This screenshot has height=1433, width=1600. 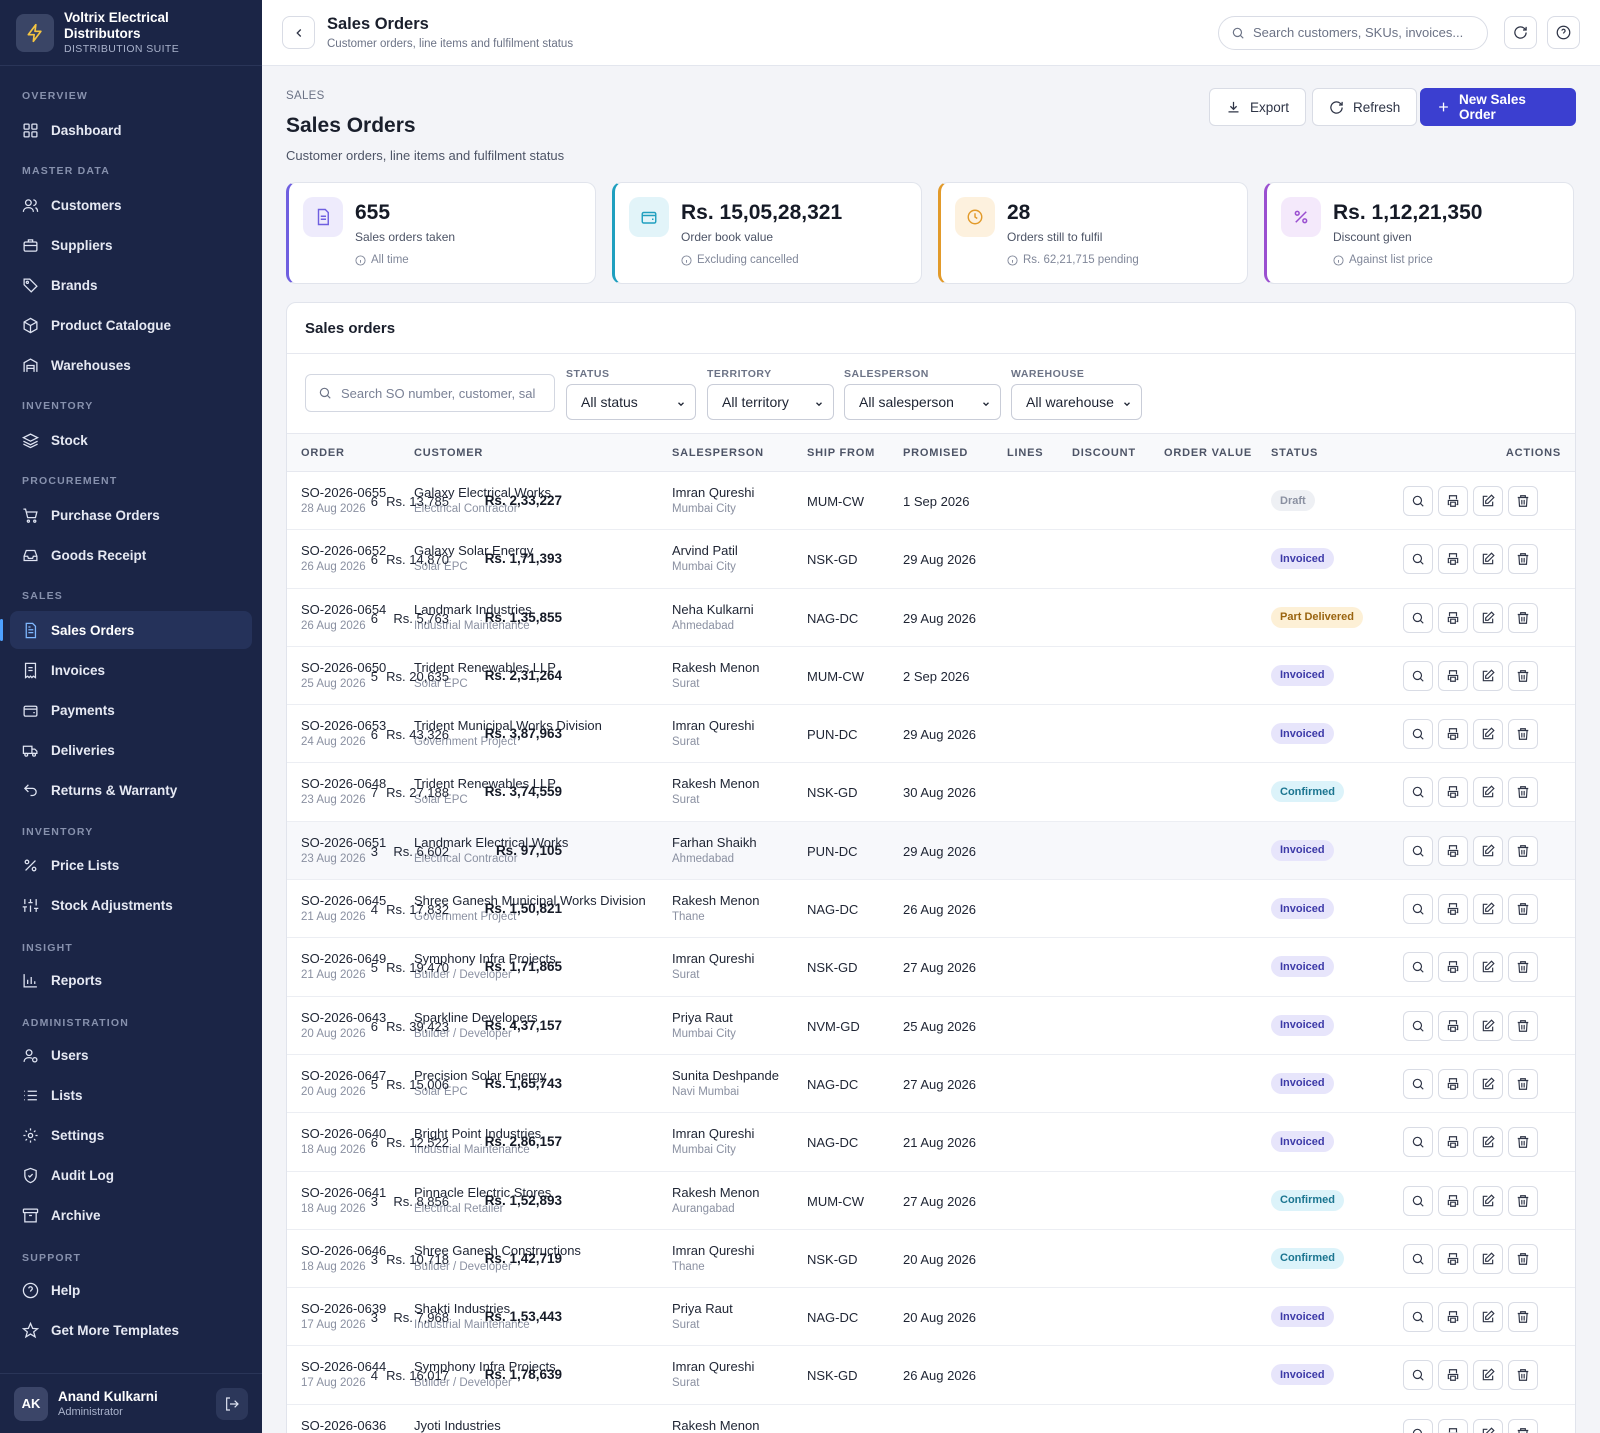 What do you see at coordinates (131, 1290) in the screenshot?
I see `sidebar-item-help: Help` at bounding box center [131, 1290].